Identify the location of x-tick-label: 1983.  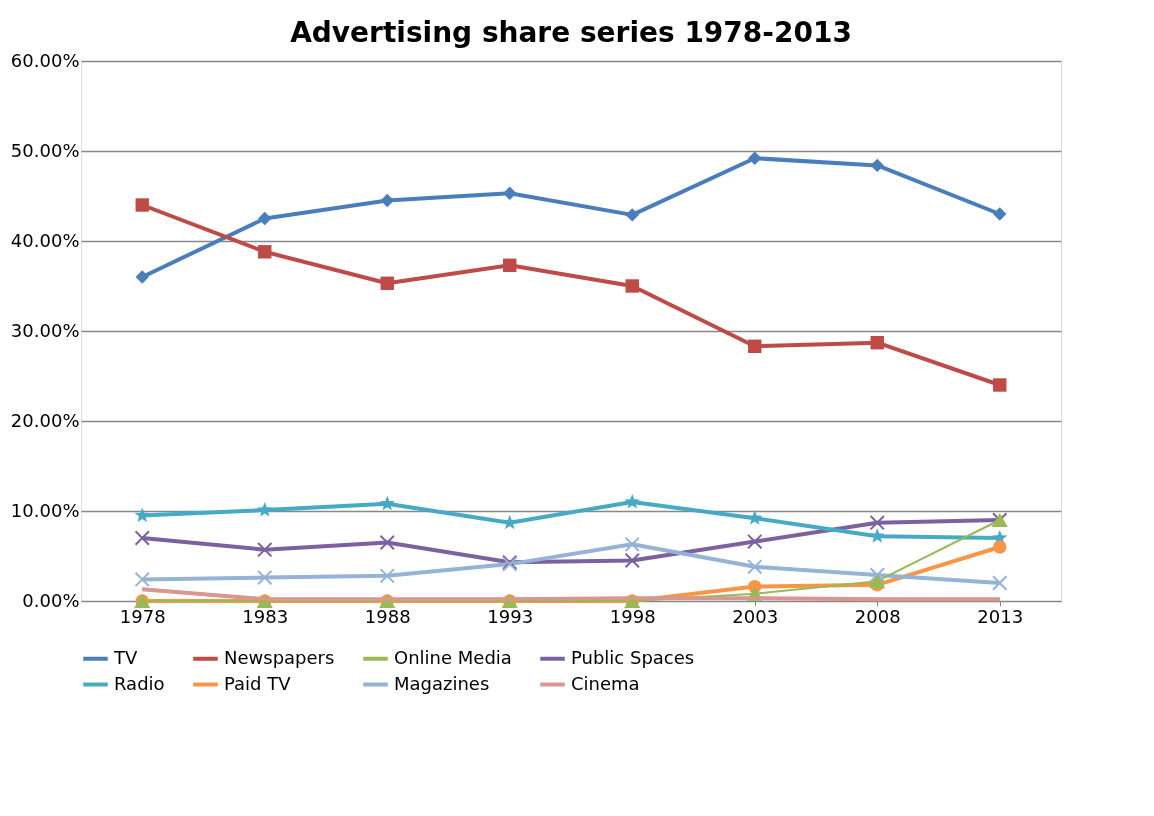
(265, 616).